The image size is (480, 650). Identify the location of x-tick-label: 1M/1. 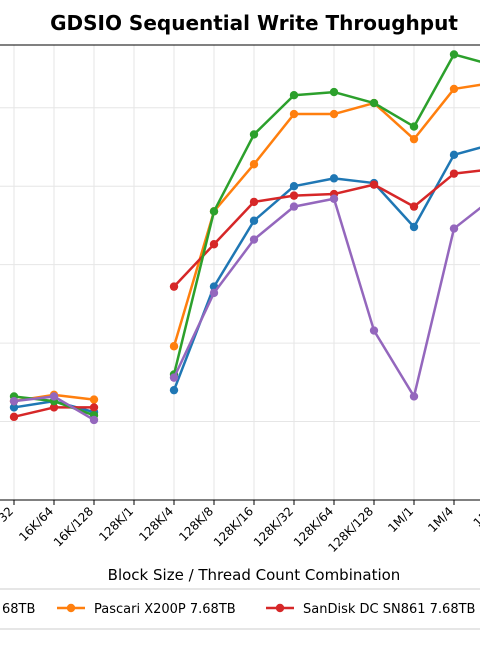
(400, 519).